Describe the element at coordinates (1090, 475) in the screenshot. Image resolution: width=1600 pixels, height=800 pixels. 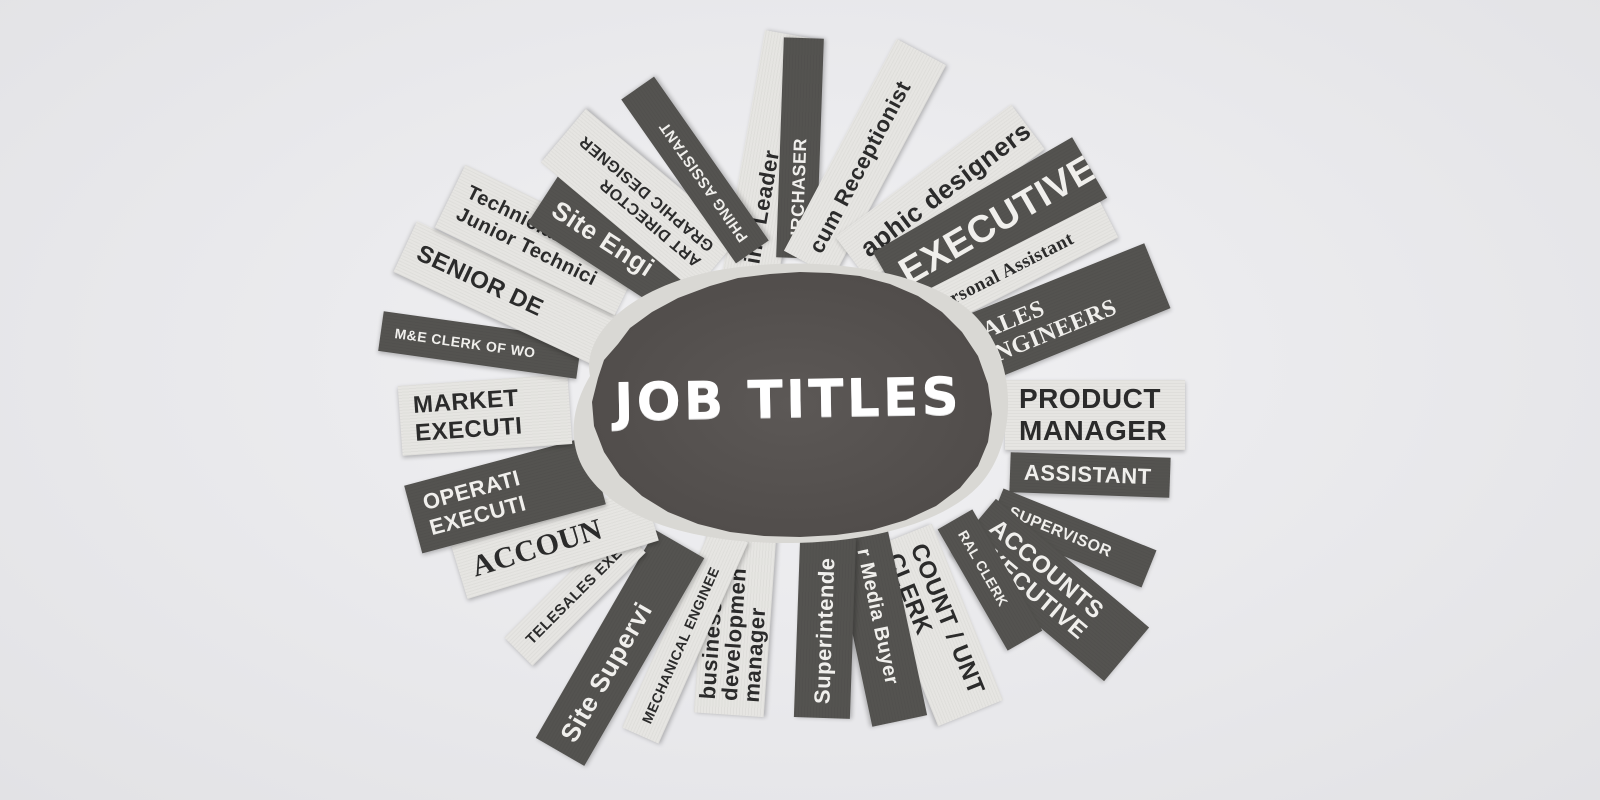
I see `clipping: ASSISTANT` at that location.